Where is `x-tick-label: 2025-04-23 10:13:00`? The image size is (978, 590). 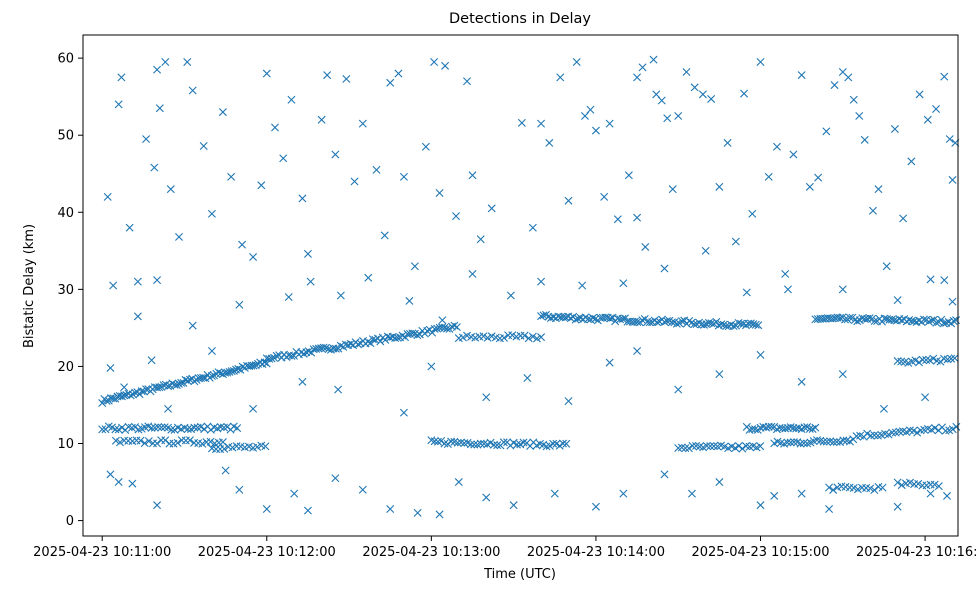 x-tick-label: 2025-04-23 10:13:00 is located at coordinates (431, 552).